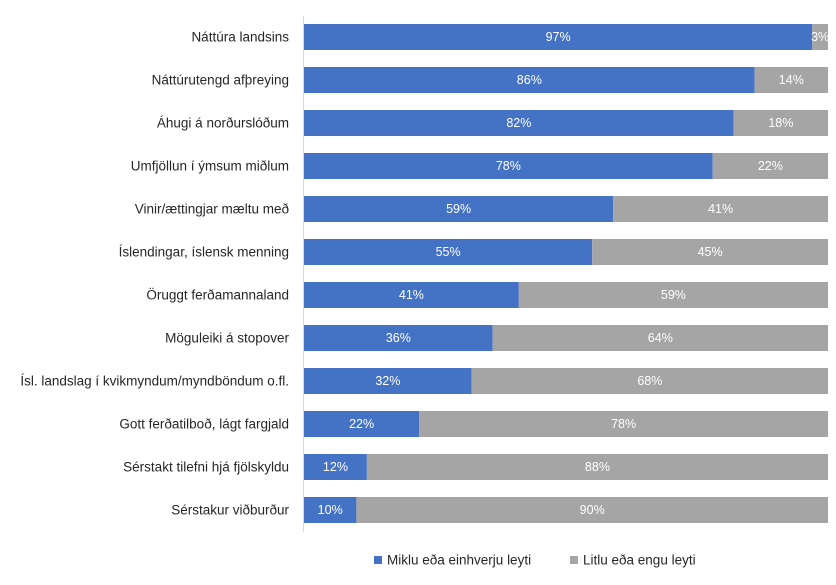 The width and height of the screenshot is (836, 585). I want to click on data-label: 90%, so click(592, 510).